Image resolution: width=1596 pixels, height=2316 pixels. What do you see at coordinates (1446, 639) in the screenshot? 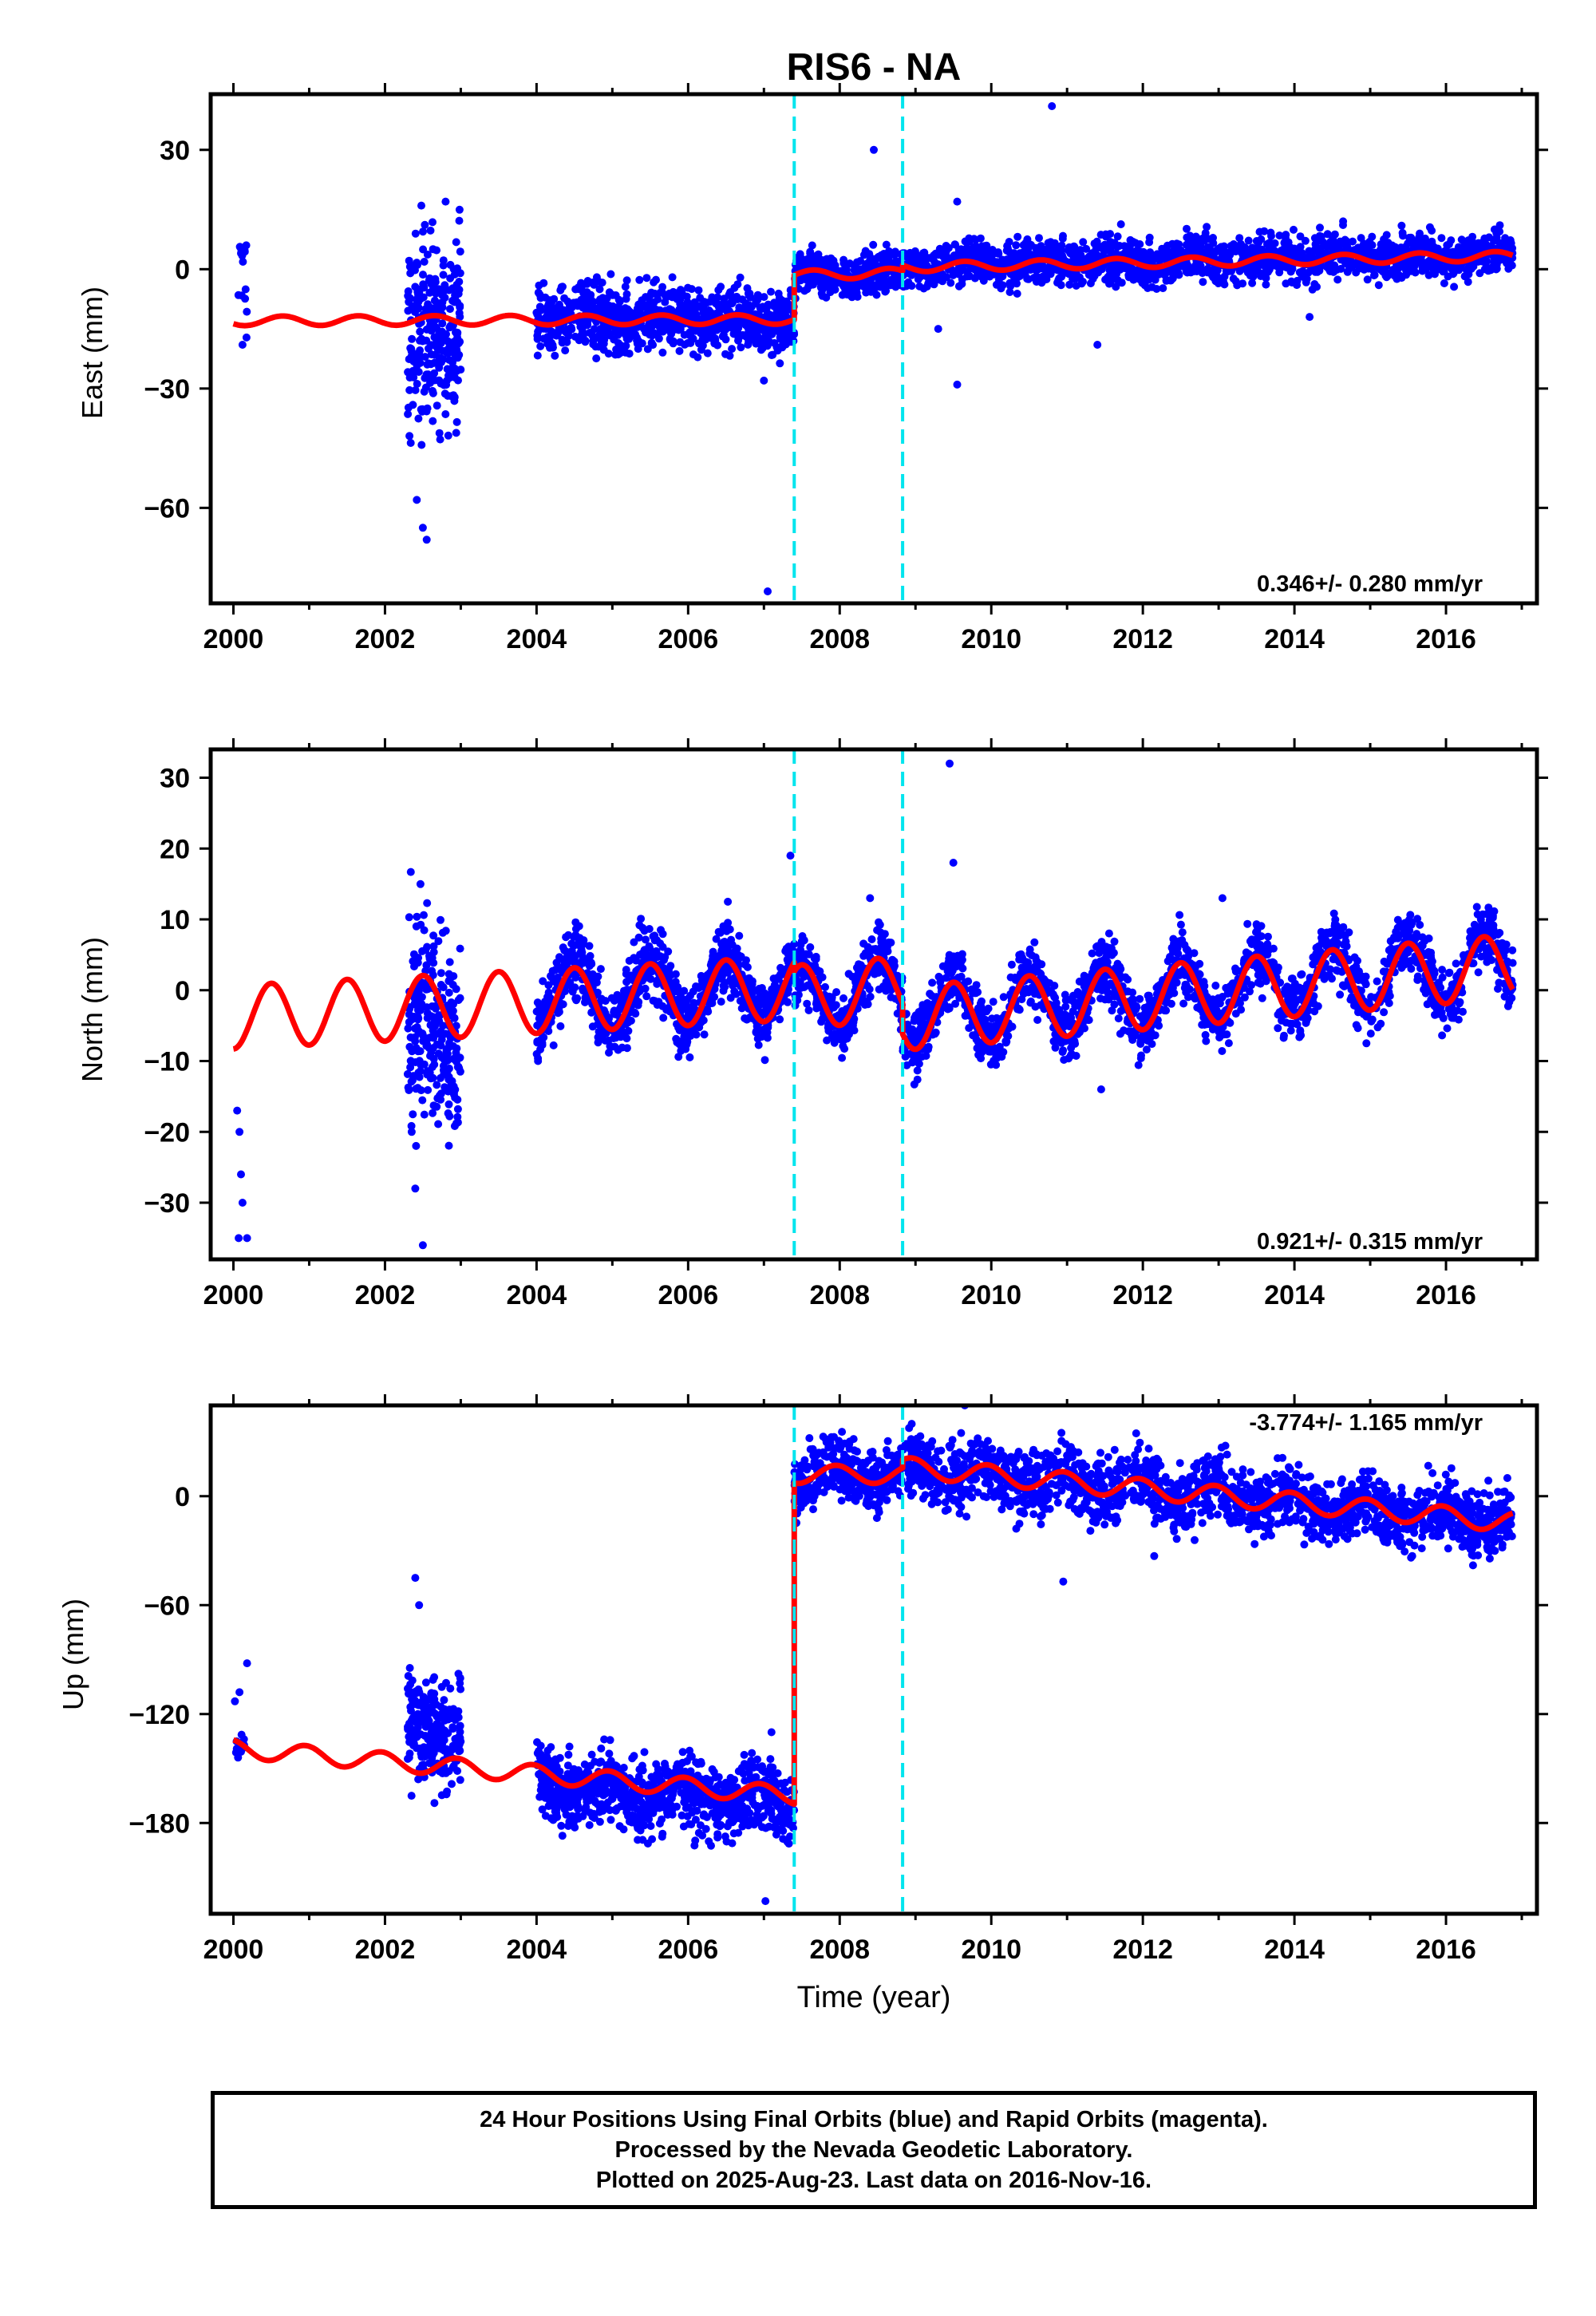
I see `east-x-tick-label: 2016` at bounding box center [1446, 639].